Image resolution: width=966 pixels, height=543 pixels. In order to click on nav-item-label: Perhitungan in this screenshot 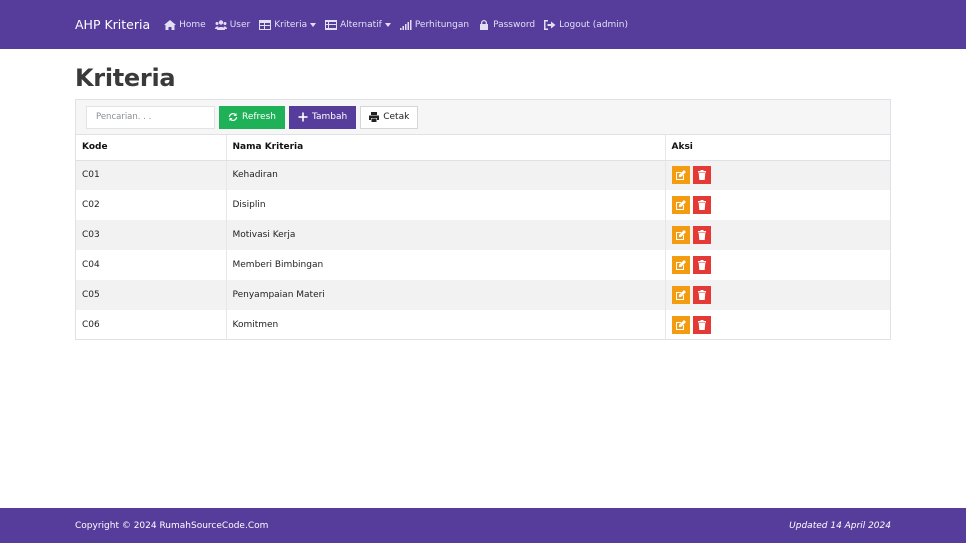, I will do `click(442, 24)`.